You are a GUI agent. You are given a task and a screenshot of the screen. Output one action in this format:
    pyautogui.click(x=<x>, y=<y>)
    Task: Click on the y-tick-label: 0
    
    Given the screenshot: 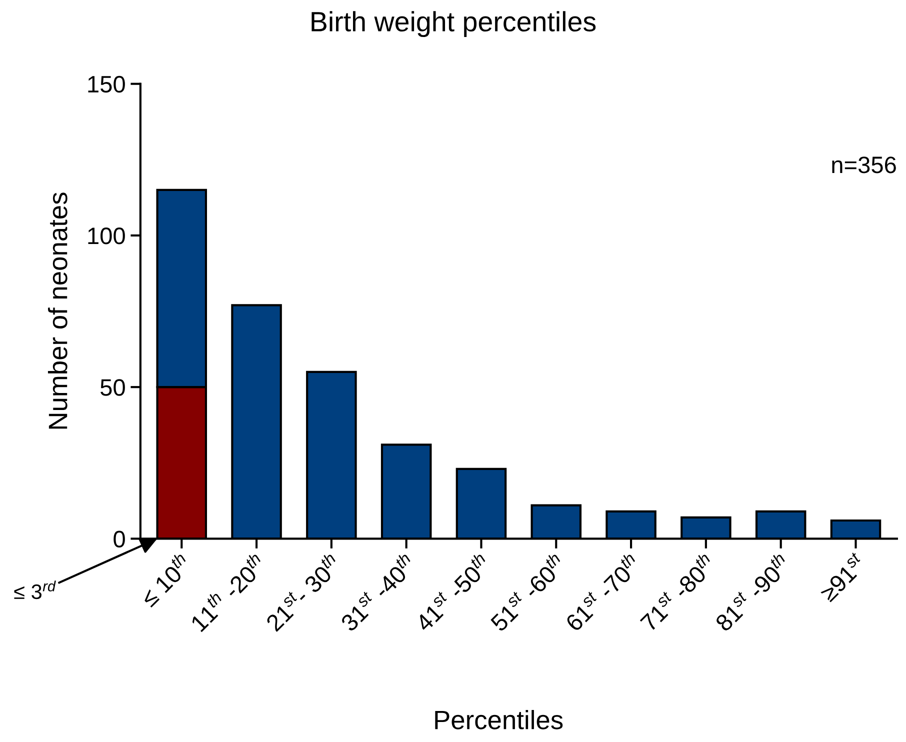 What is the action you would take?
    pyautogui.click(x=119, y=539)
    